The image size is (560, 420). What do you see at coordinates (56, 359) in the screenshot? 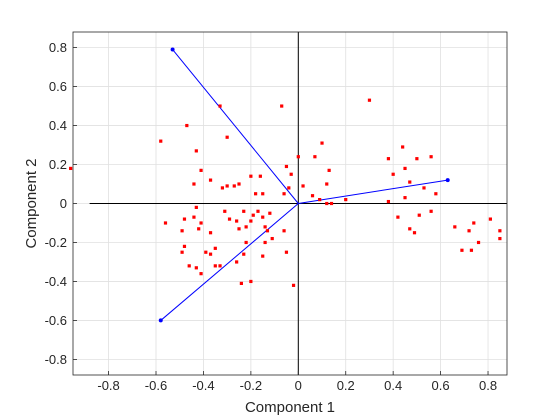
I see `y-tick-label: -0.8` at bounding box center [56, 359].